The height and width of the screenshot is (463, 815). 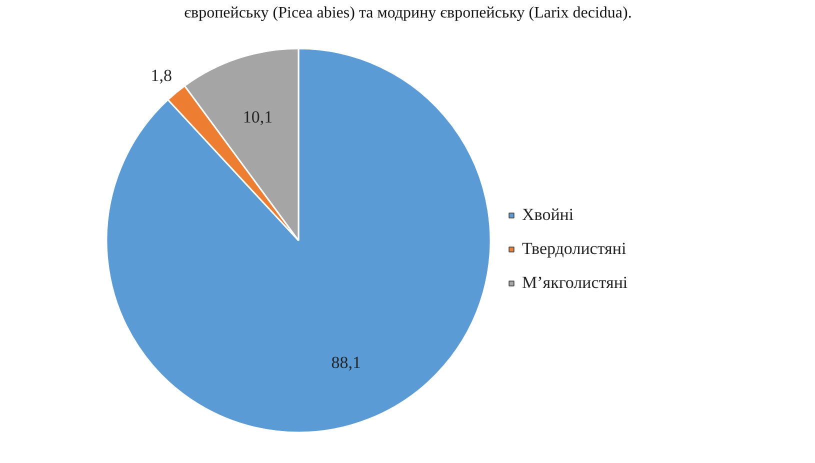 What do you see at coordinates (161, 75) in the screenshot?
I see `data-label: 1,8` at bounding box center [161, 75].